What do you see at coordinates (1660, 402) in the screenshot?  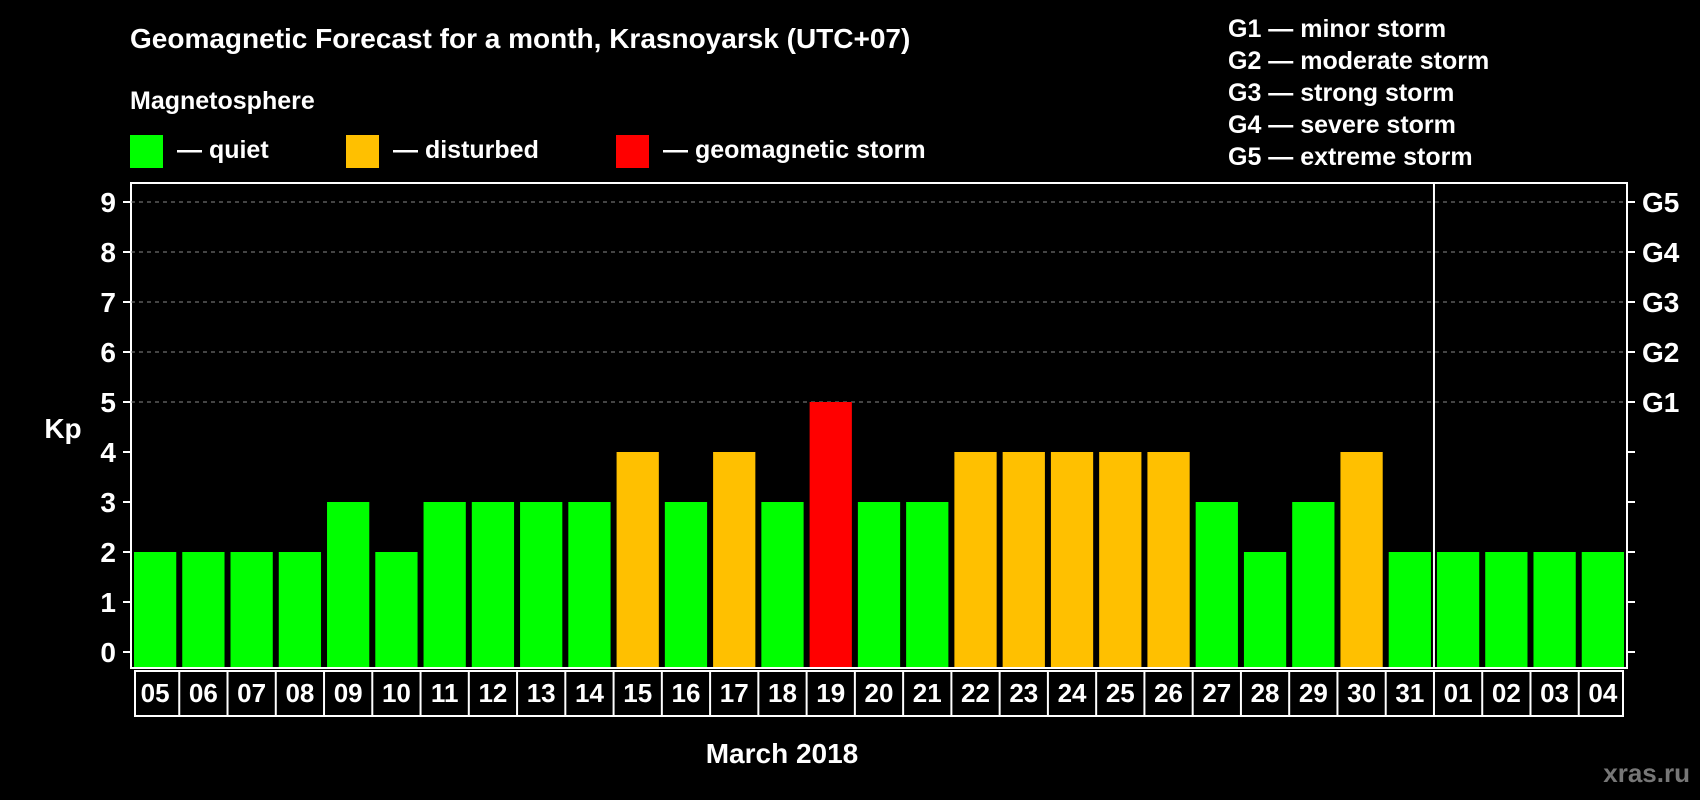 I see `right-tick-label-G1: G1` at bounding box center [1660, 402].